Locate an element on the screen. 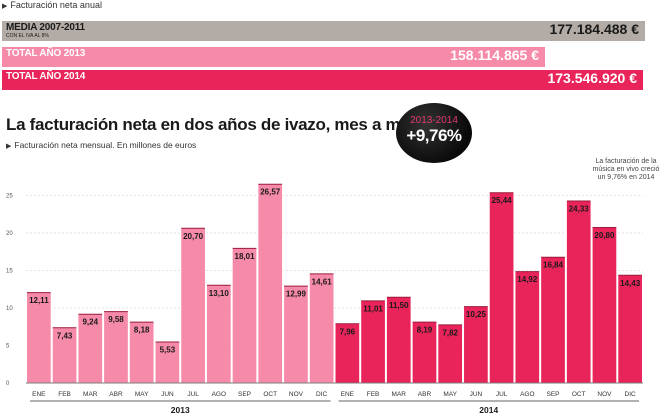 This screenshot has width=665, height=419. badge-percent: +9,76% is located at coordinates (434, 135).